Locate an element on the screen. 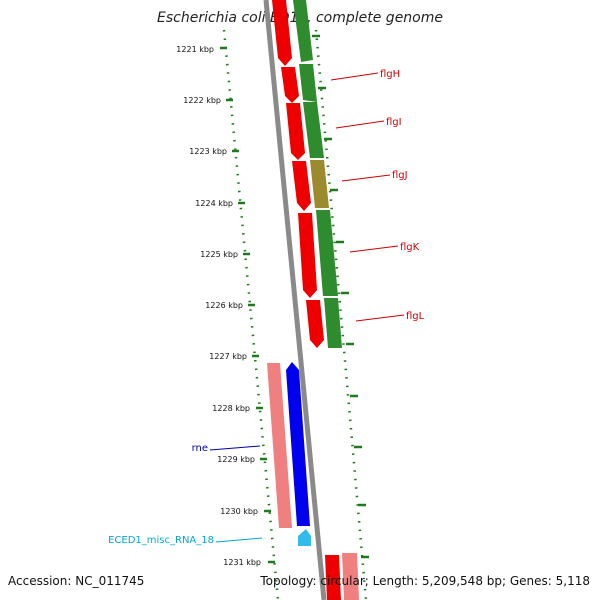 This screenshot has width=600, height=600. tick-label: 1225 kbp is located at coordinates (219, 254).